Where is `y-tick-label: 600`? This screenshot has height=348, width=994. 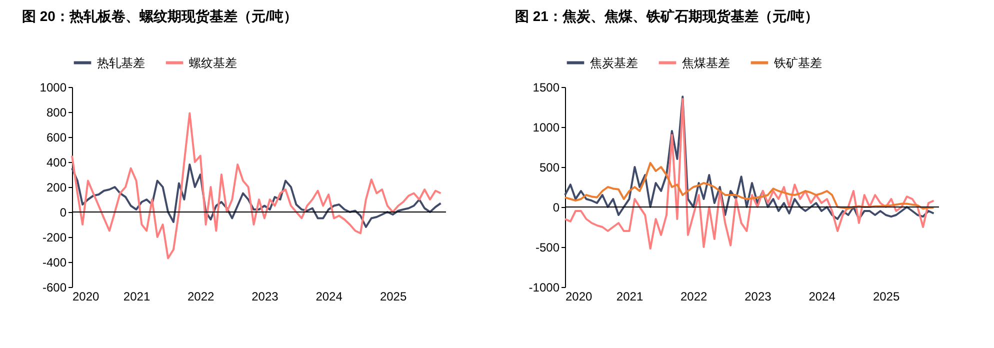
y-tick-label: 600 is located at coordinates (56, 137).